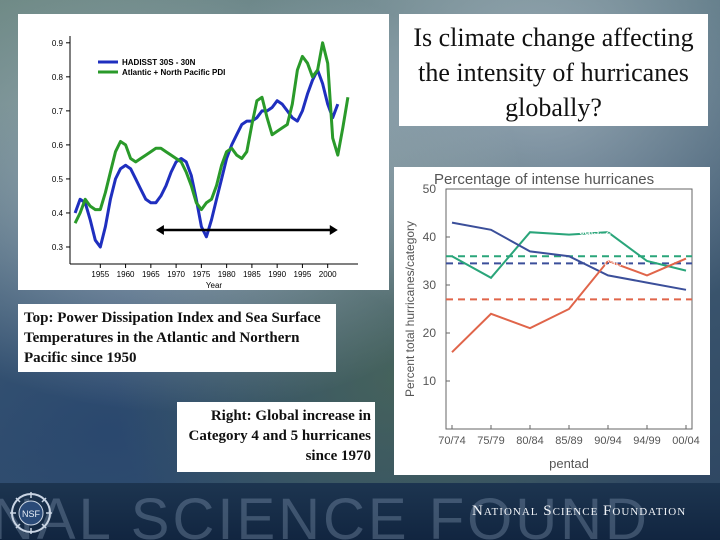 This screenshot has height=553, width=720. Describe the element at coordinates (58, 111) in the screenshot. I see `y-tick-label: 0.7` at that location.